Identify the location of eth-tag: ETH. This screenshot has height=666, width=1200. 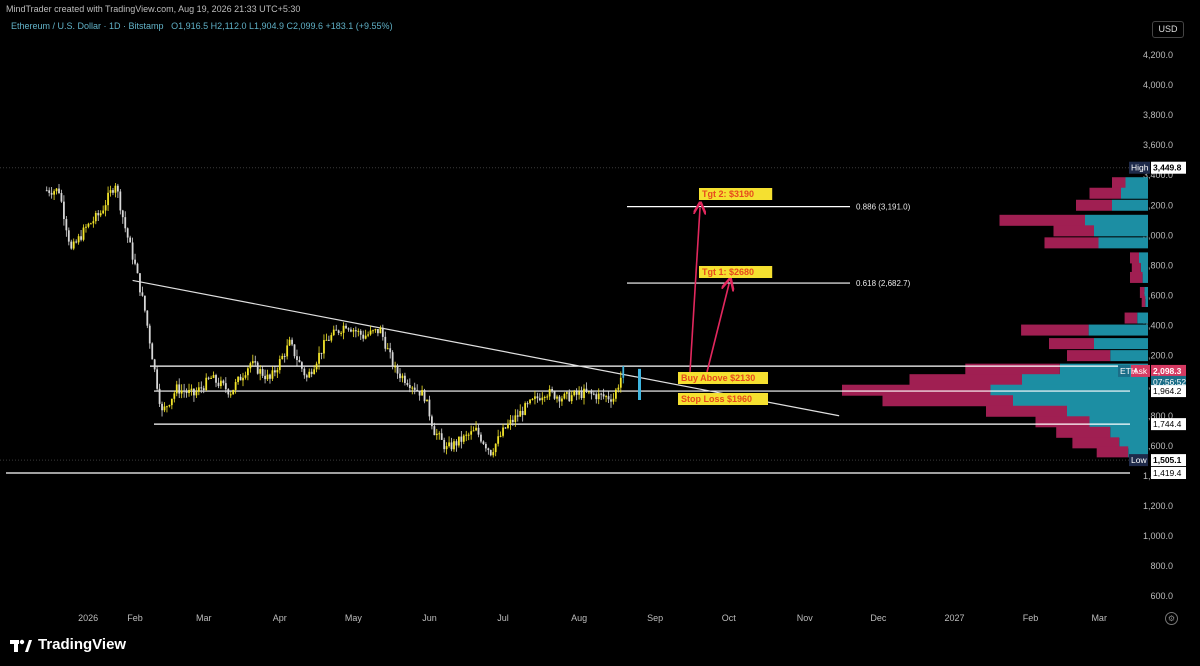
(1128, 371).